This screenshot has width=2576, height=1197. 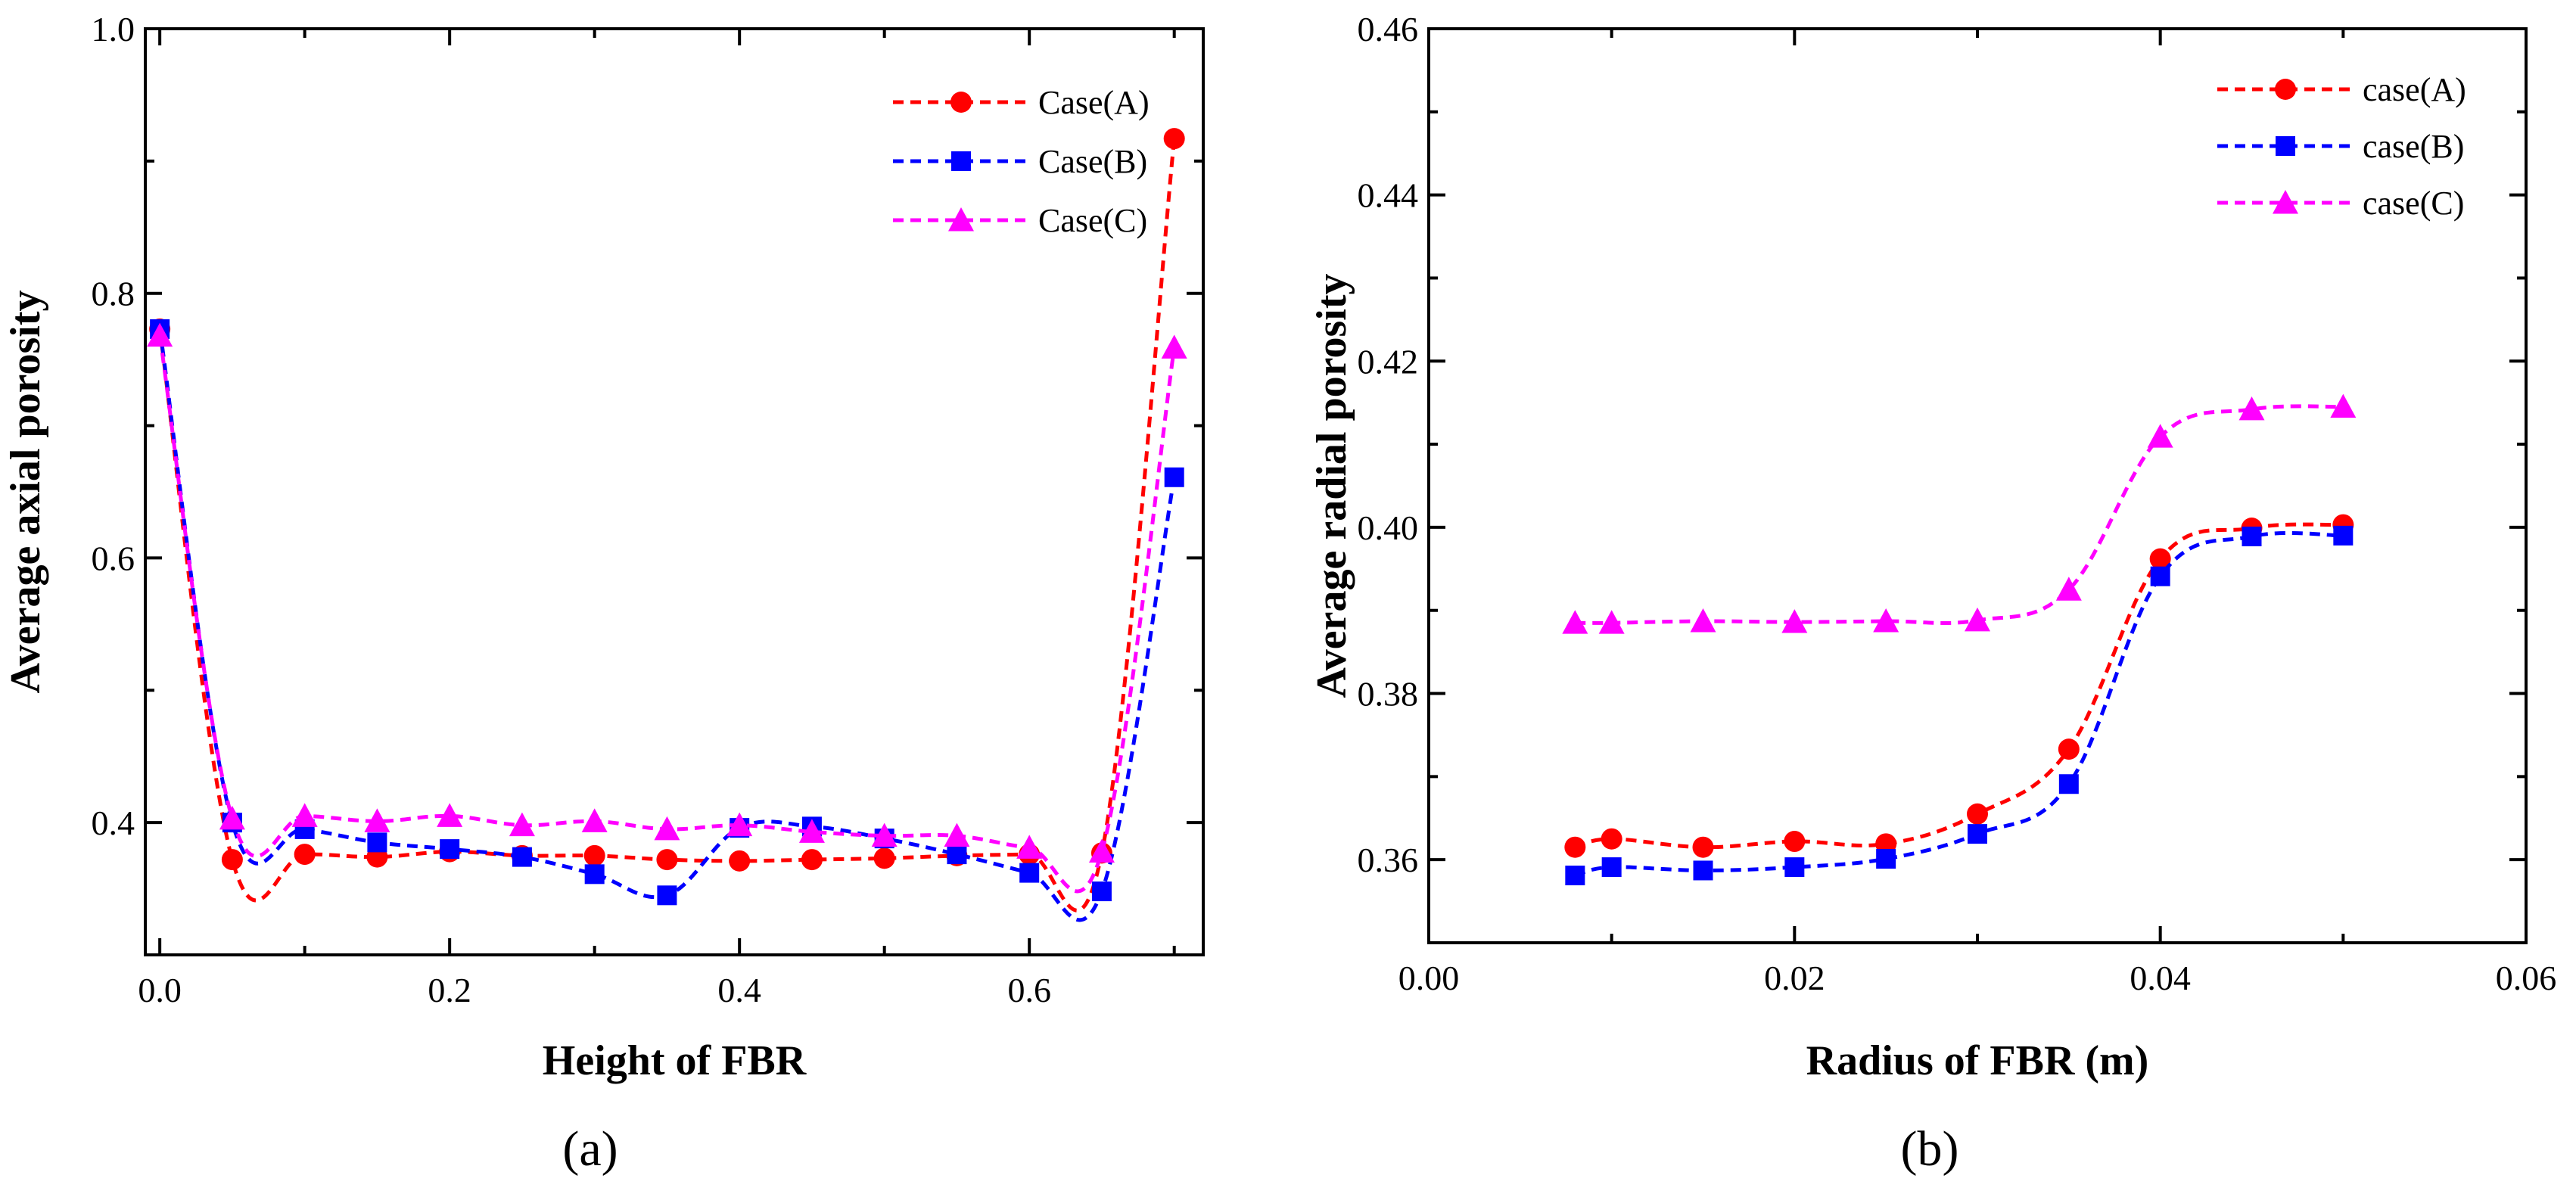 I want to click on panel-label: (b), so click(x=1930, y=1149).